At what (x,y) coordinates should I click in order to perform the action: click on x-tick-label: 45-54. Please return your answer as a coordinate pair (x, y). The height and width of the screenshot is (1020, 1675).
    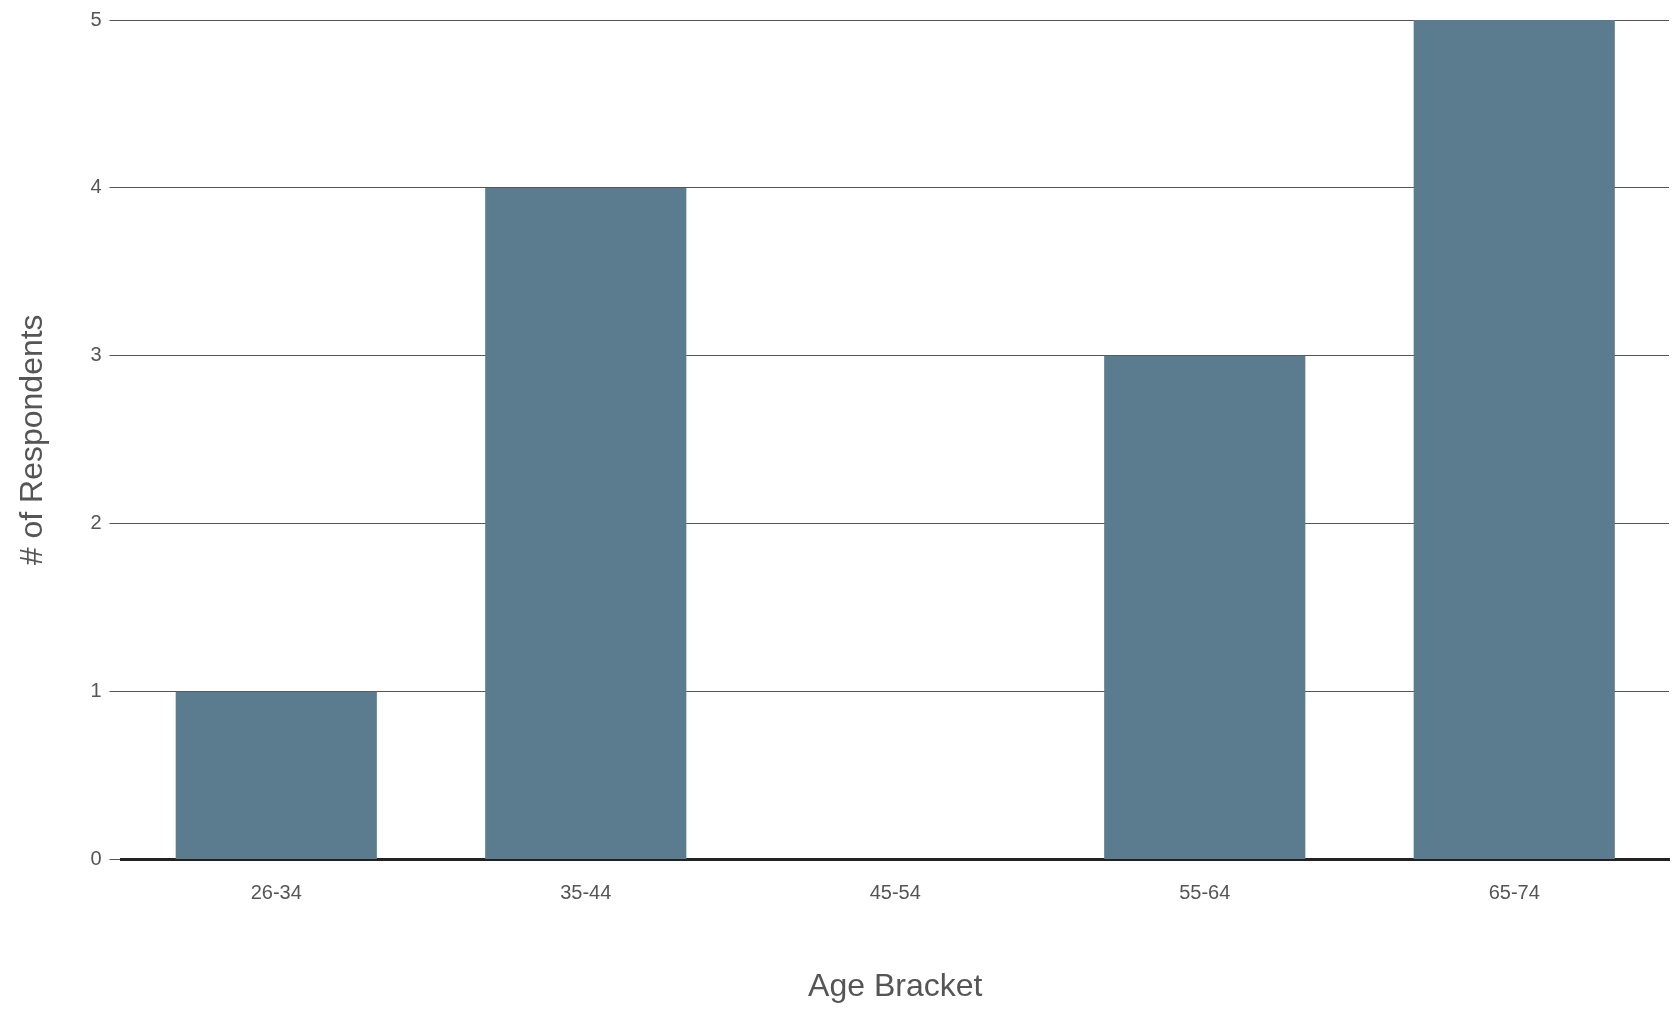
    Looking at the image, I should click on (895, 892).